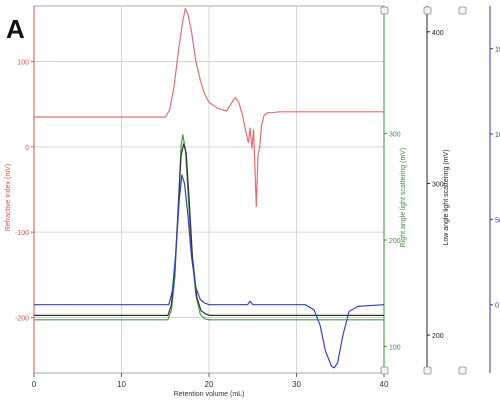 This screenshot has width=500, height=400. I want to click on low-angle-ls-axis-label: Low angle light scattering (mV), so click(446, 197).